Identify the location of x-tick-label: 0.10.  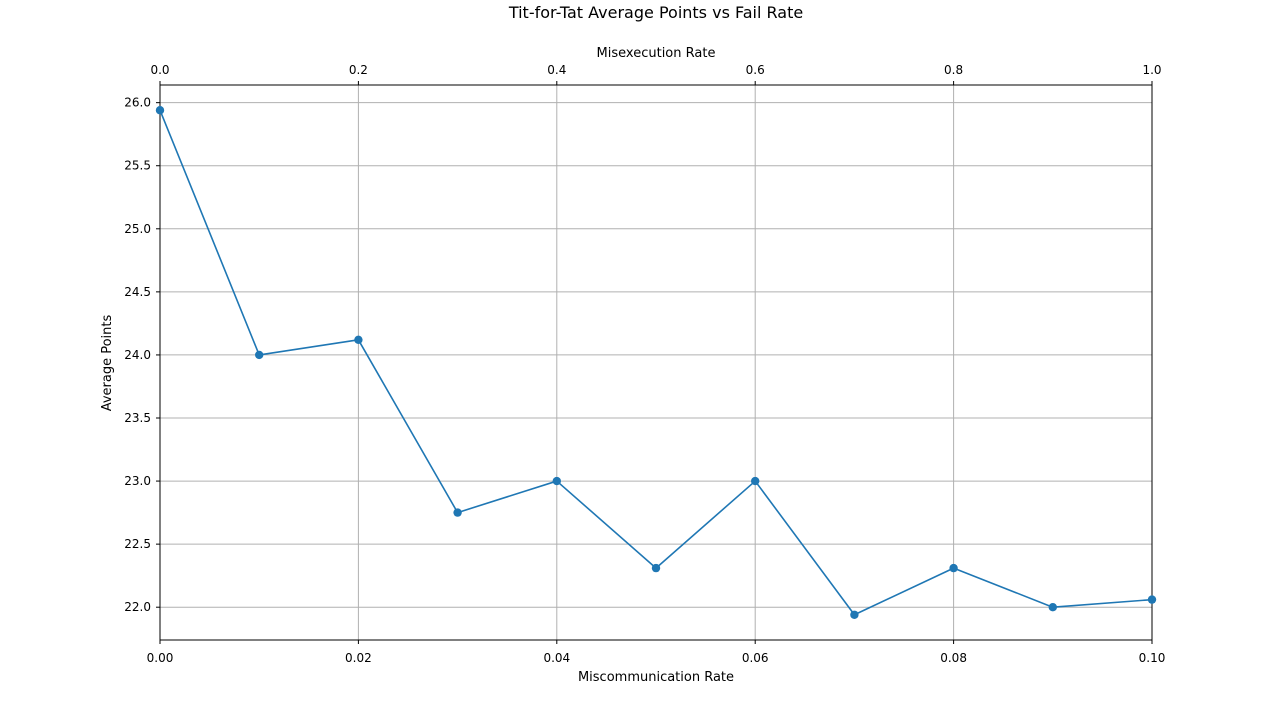
(1152, 658).